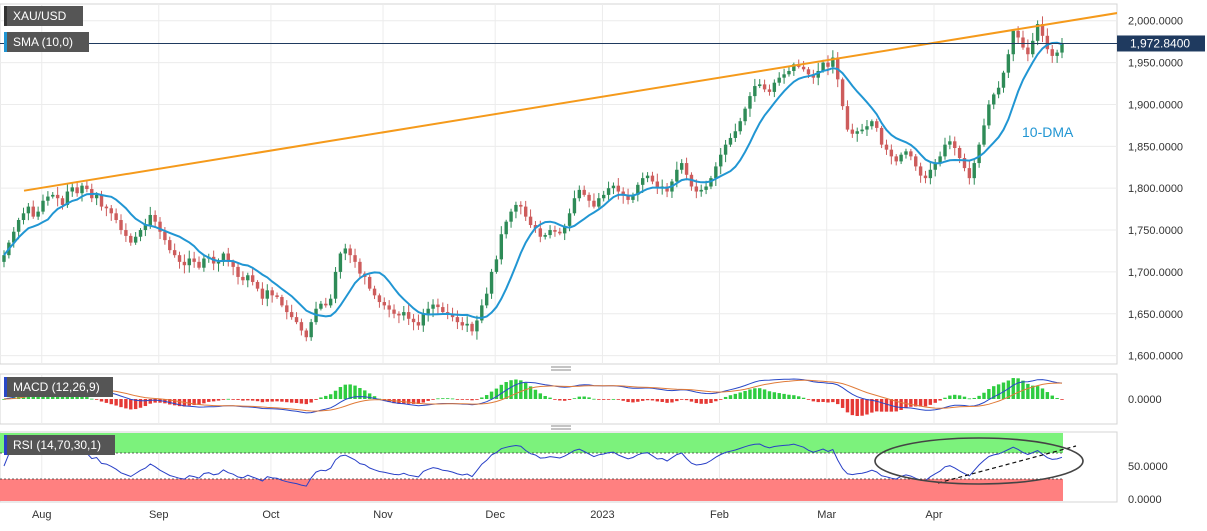 The height and width of the screenshot is (531, 1207). Describe the element at coordinates (1048, 132) in the screenshot. I see `dma-annotation: 10-DMA` at that location.